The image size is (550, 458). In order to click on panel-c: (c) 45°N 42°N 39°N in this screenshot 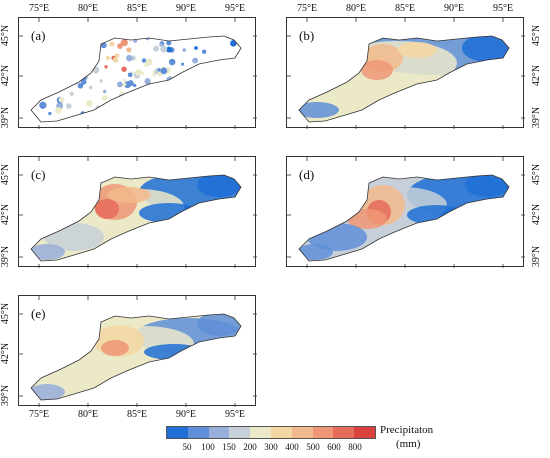, I will do `click(128, 212)`.